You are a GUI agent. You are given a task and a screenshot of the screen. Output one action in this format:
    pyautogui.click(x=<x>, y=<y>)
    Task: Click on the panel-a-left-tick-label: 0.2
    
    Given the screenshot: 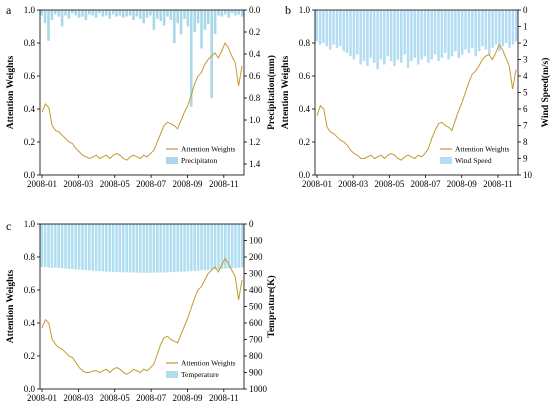 What is the action you would take?
    pyautogui.click(x=29, y=142)
    